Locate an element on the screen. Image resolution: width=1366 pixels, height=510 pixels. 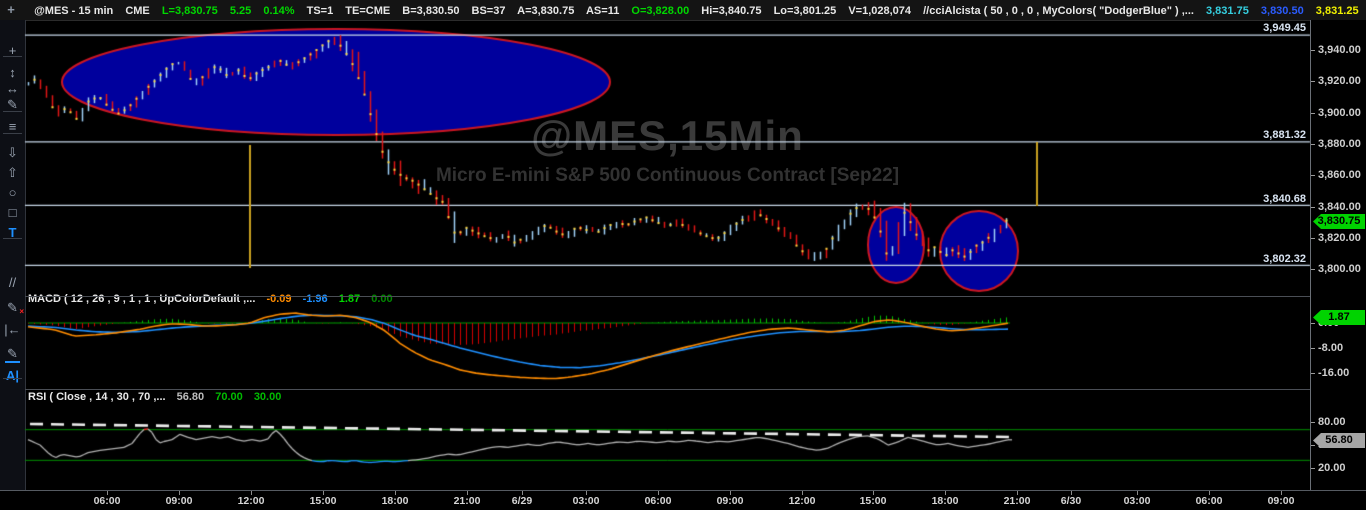
macd-rsi-separator is located at coordinates (695, 389).